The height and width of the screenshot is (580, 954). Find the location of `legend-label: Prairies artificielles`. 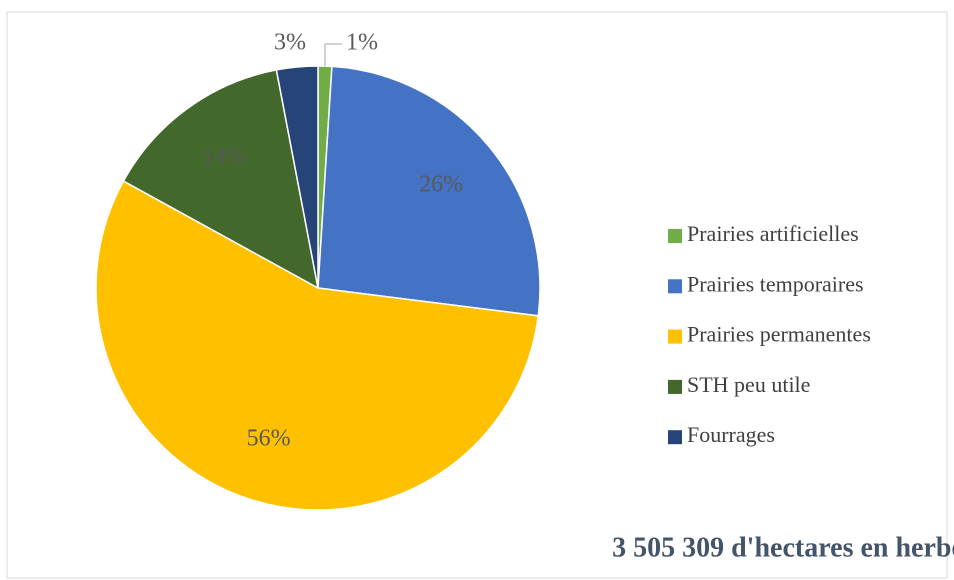

legend-label: Prairies artificielles is located at coordinates (773, 233).